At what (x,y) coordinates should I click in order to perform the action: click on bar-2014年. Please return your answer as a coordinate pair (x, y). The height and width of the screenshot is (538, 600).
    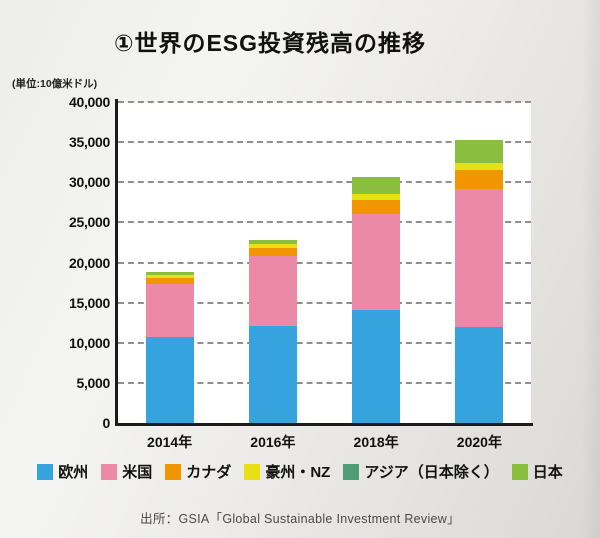
    Looking at the image, I should click on (169, 347).